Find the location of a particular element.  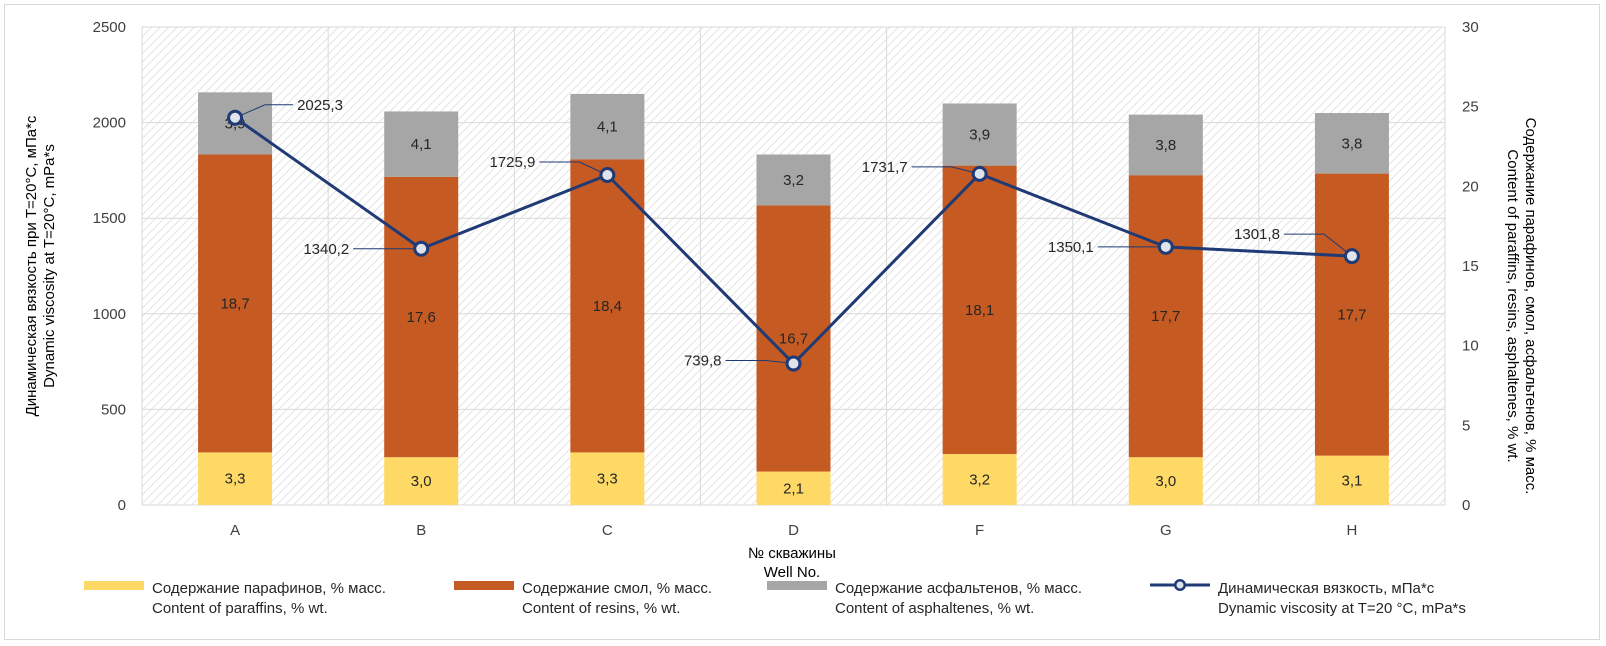

viscosity-label: 2025,3 is located at coordinates (320, 105).